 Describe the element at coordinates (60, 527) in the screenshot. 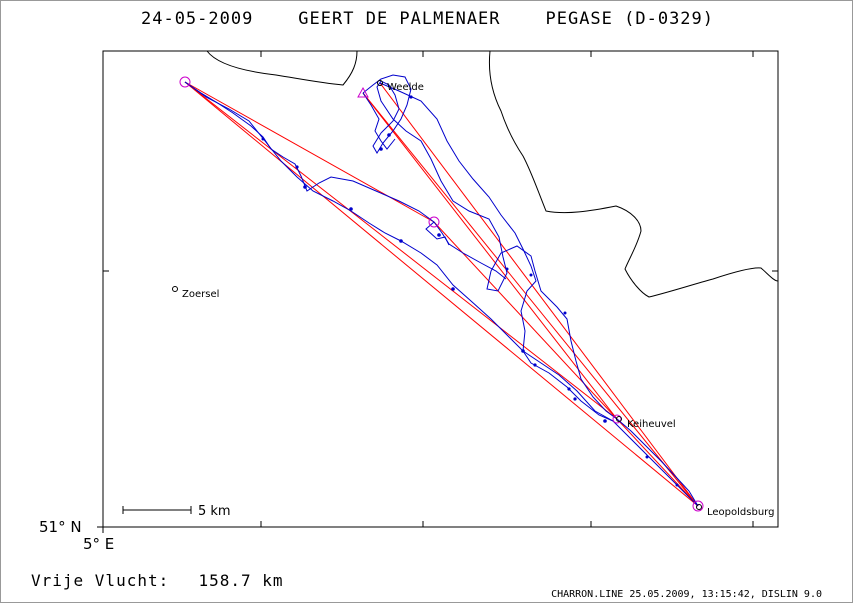

I see `latitude-label: 51° N` at that location.